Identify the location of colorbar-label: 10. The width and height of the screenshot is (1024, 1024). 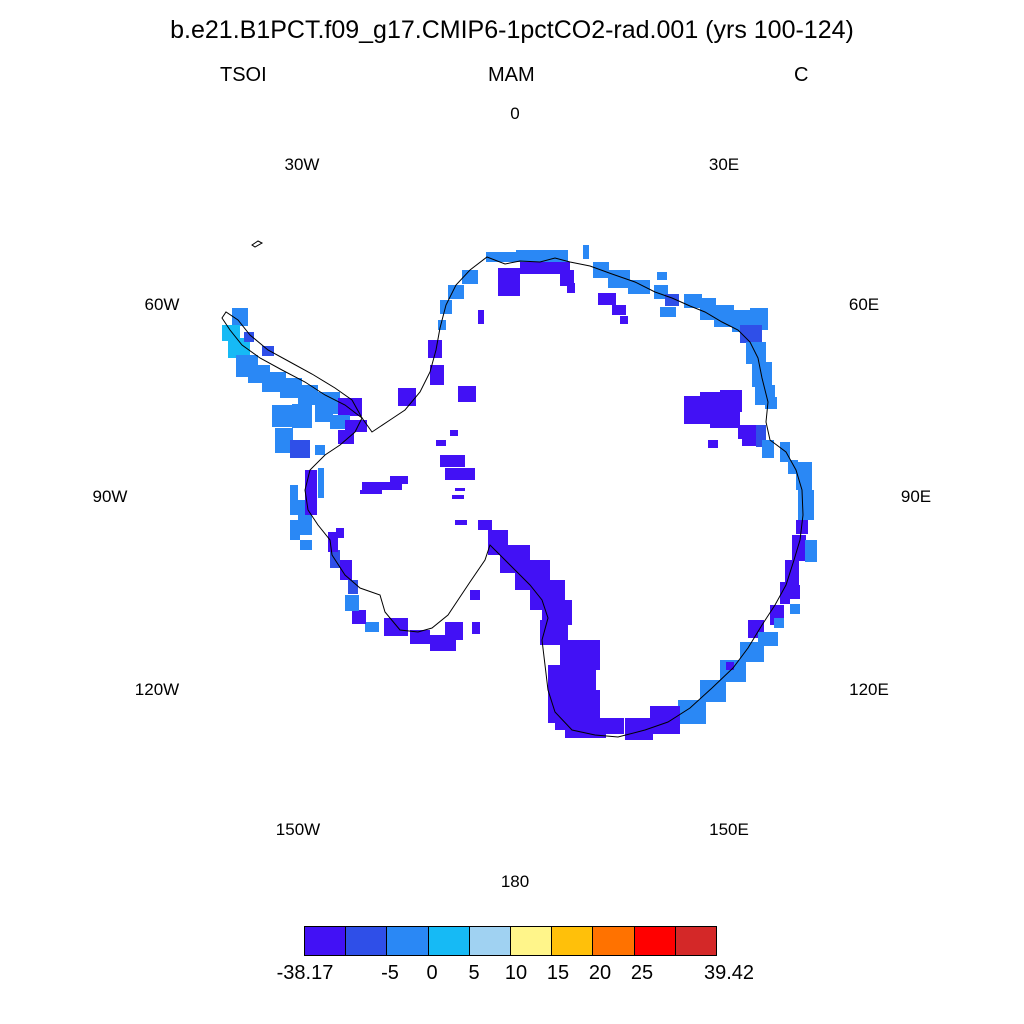
(516, 973).